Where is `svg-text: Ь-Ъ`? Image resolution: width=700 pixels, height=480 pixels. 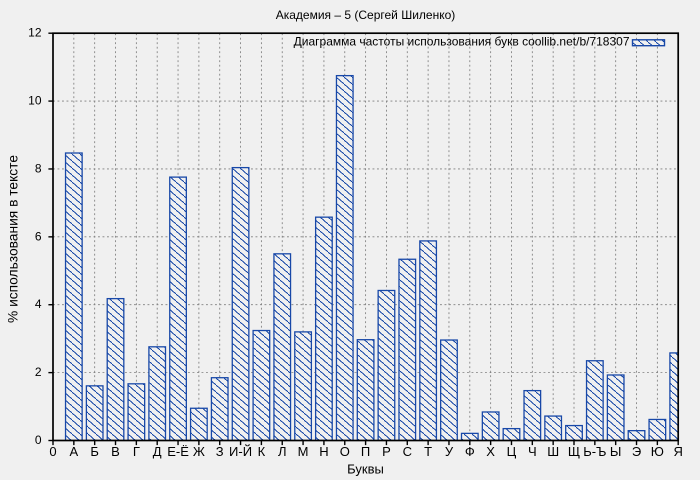
svg-text: Ь-Ъ is located at coordinates (594, 451).